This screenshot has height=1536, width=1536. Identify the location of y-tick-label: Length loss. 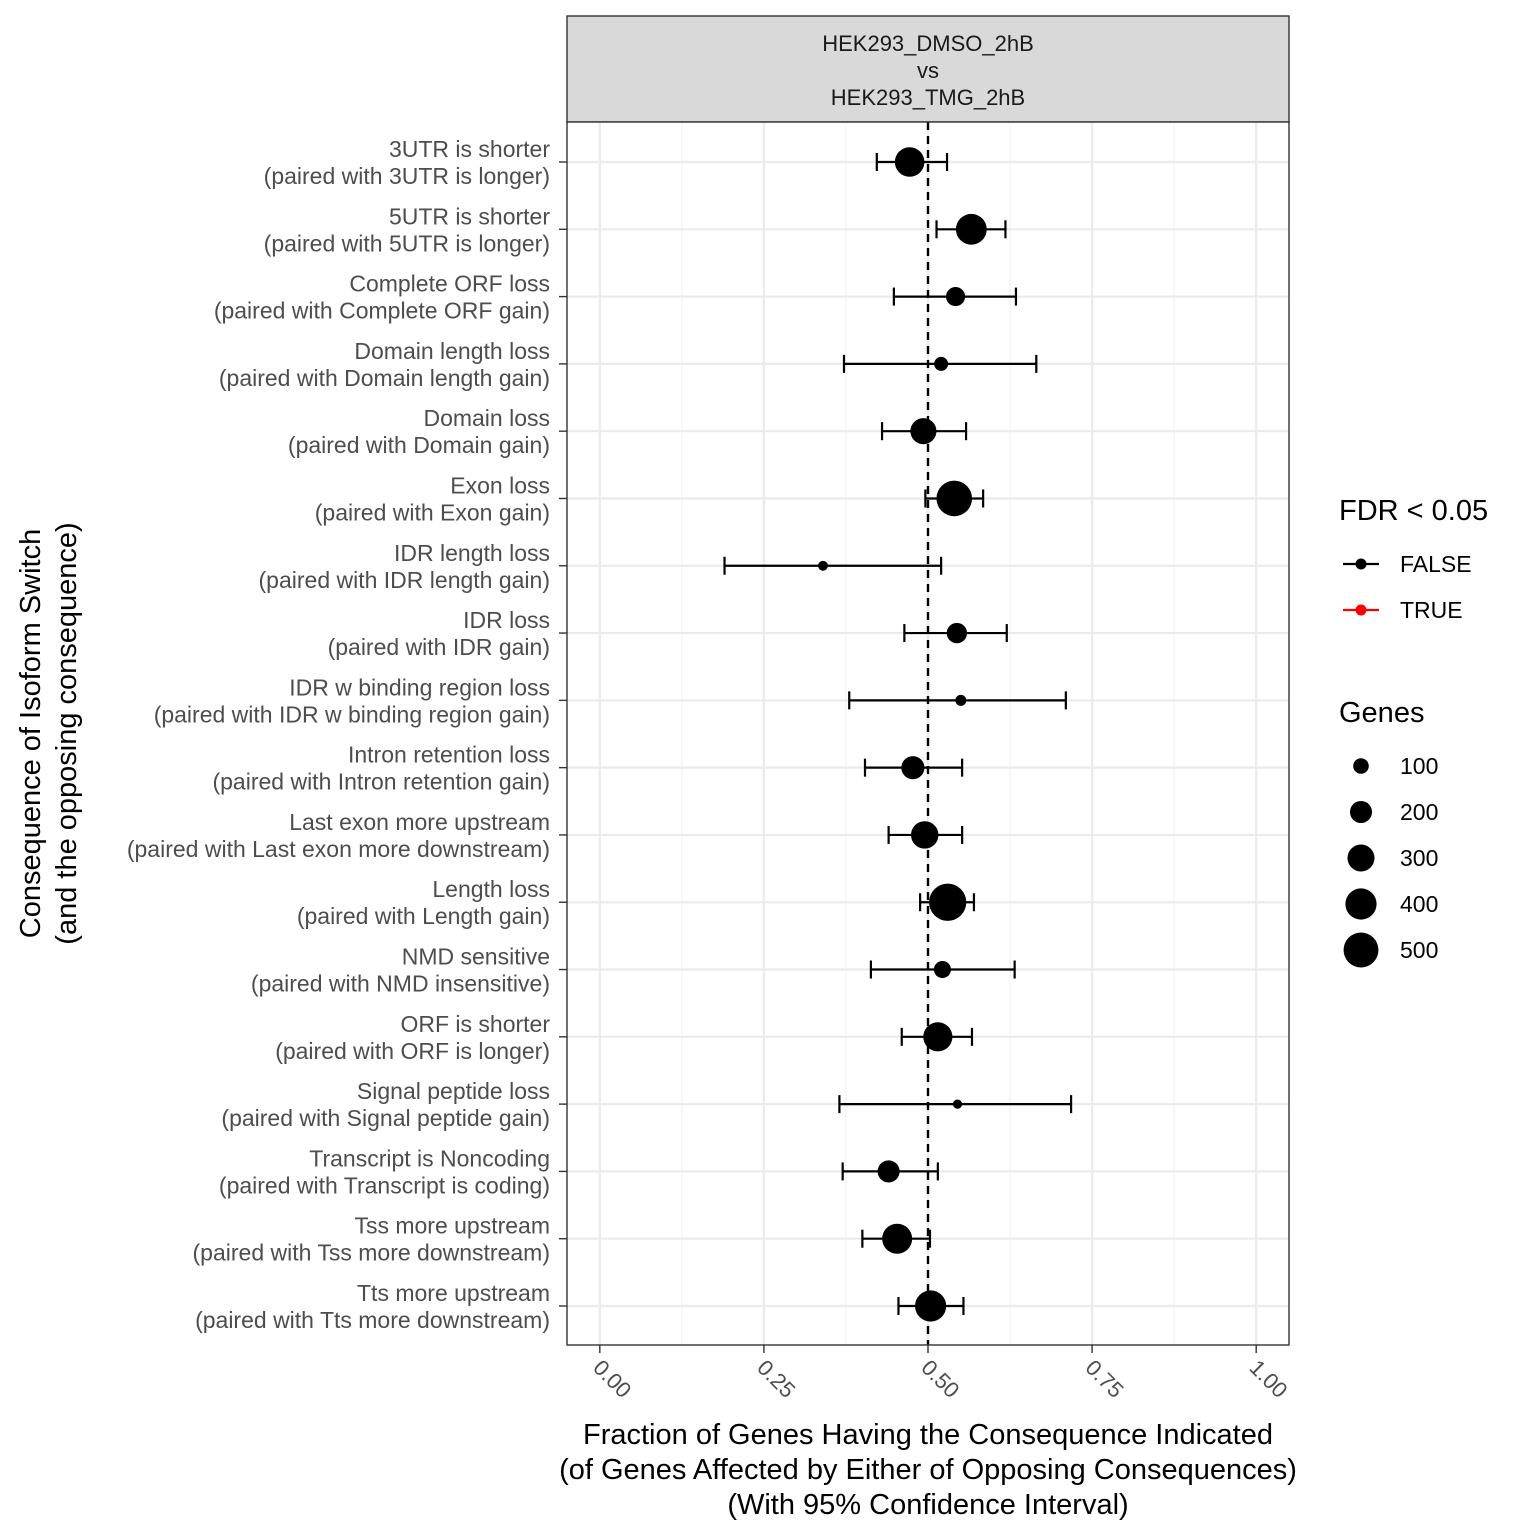
(491, 889).